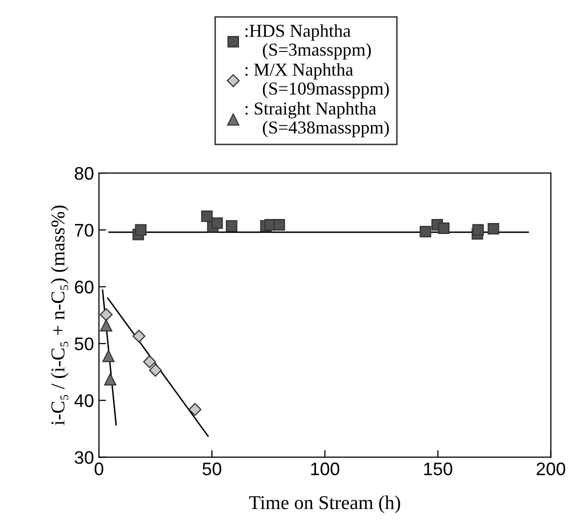  What do you see at coordinates (212, 469) in the screenshot?
I see `x-tick-label: 50` at bounding box center [212, 469].